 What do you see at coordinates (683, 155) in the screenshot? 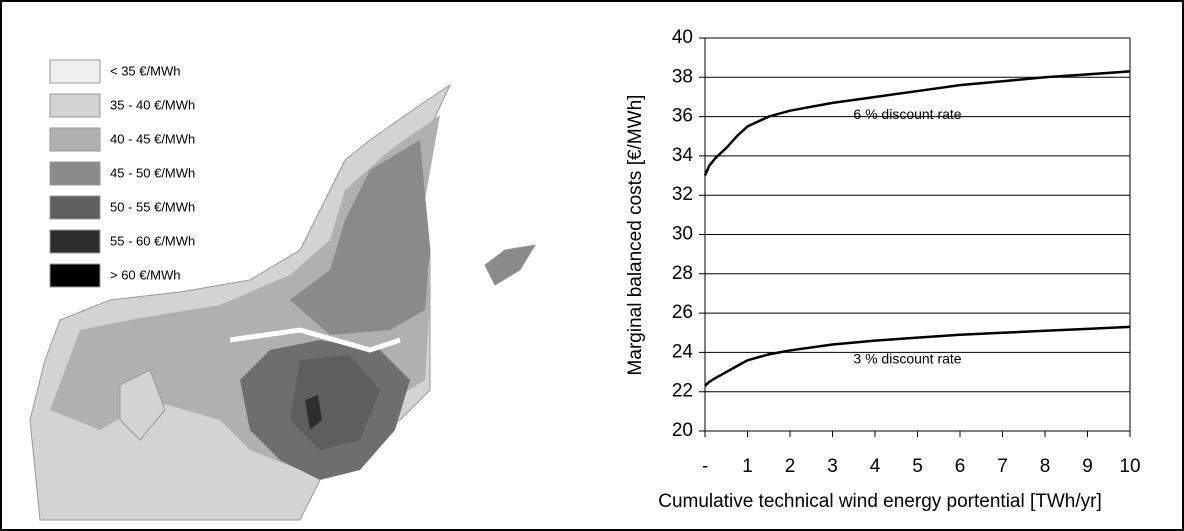
I see `y-tick-label: 34` at bounding box center [683, 155].